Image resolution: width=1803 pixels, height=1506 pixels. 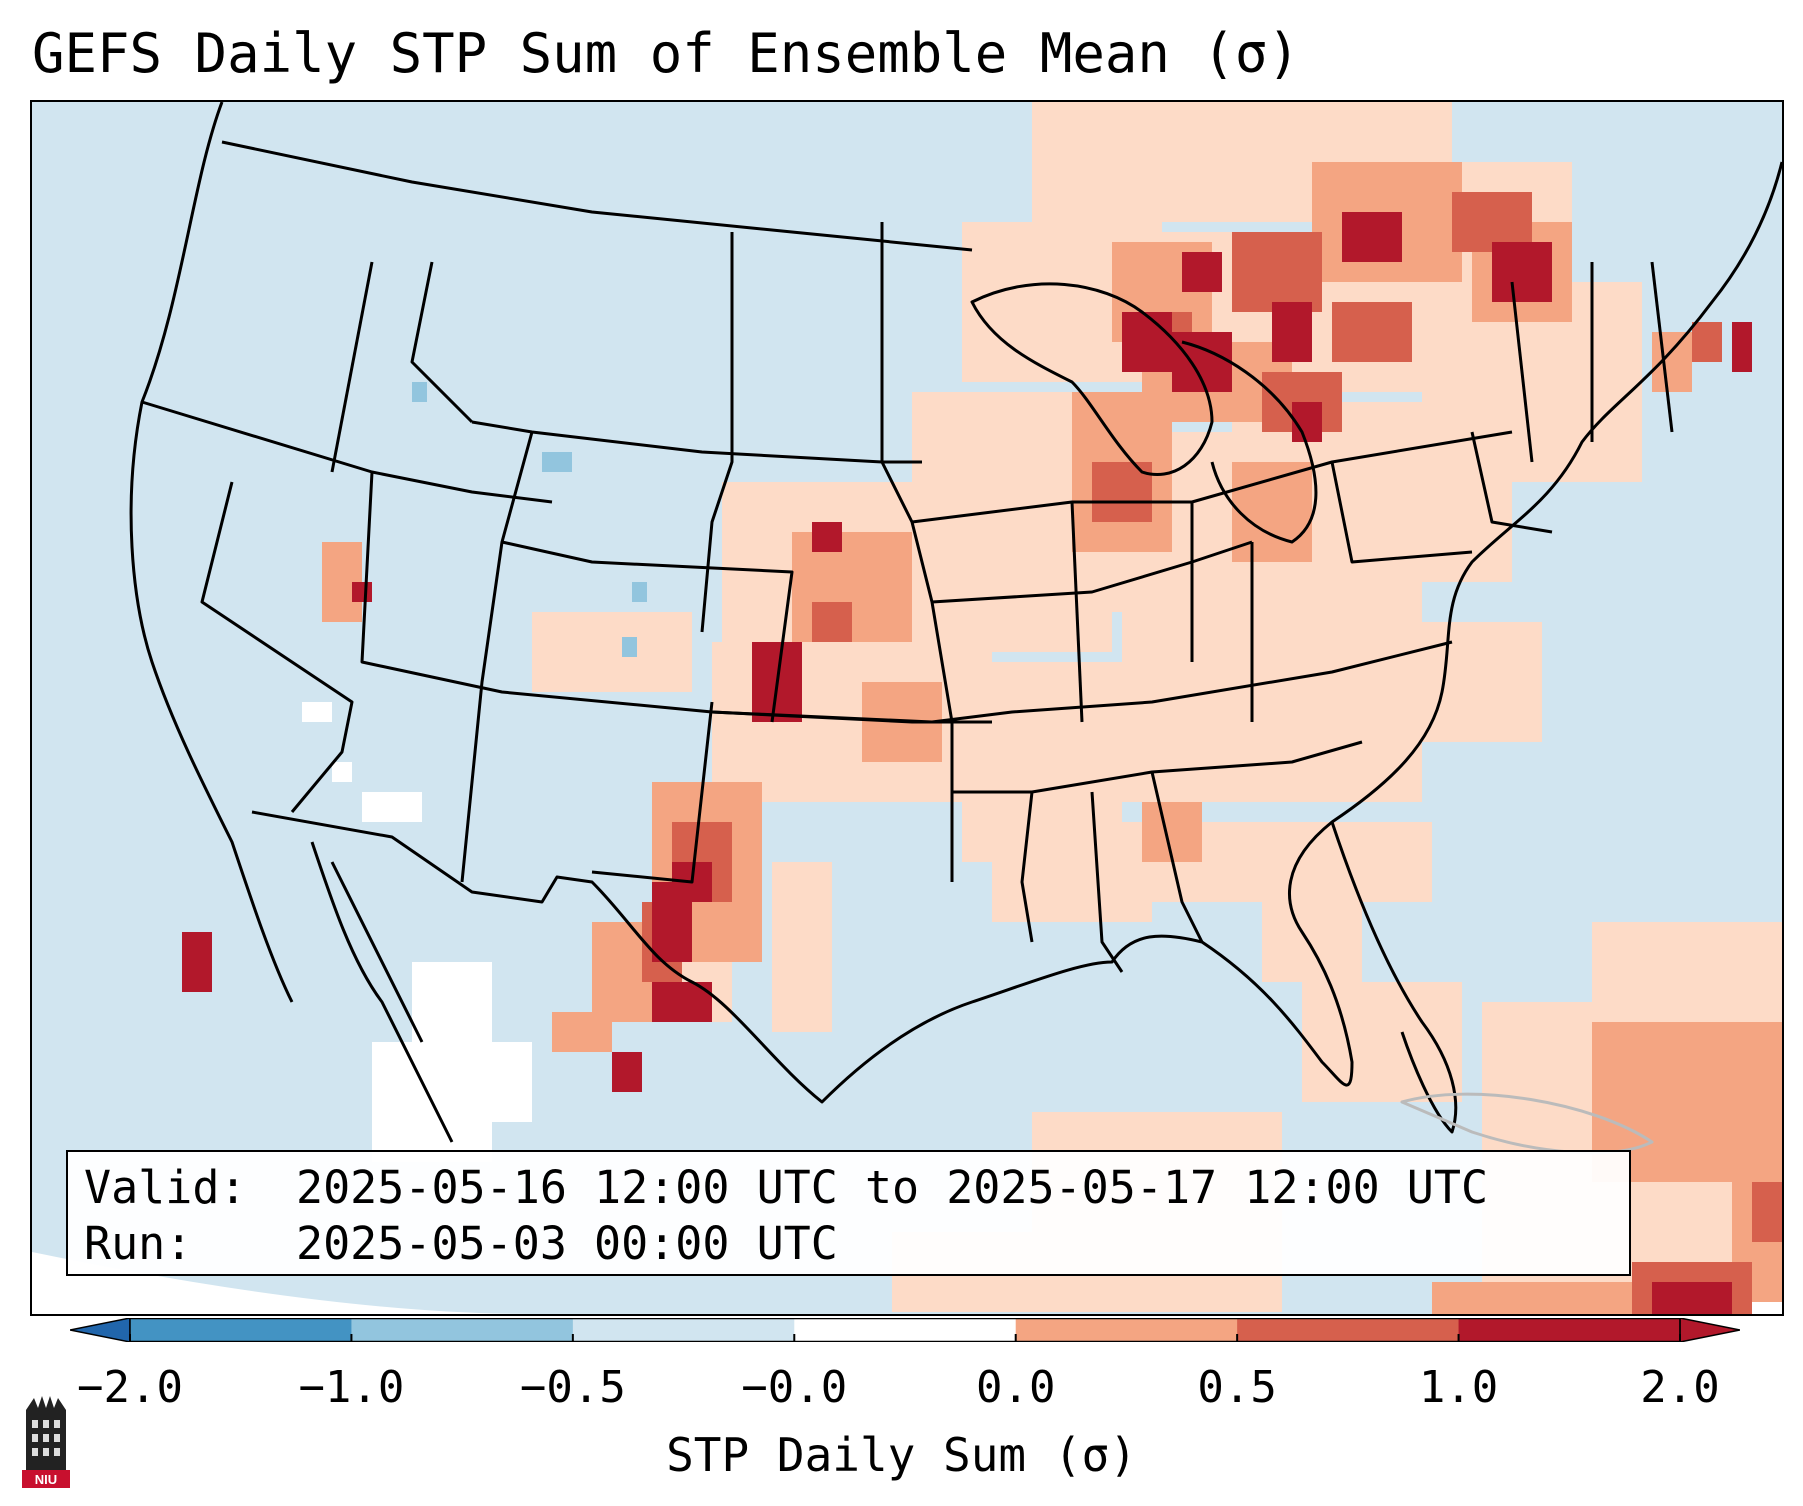 What do you see at coordinates (1015, 1387) in the screenshot?
I see `colorbar-tick-label: 0.0` at bounding box center [1015, 1387].